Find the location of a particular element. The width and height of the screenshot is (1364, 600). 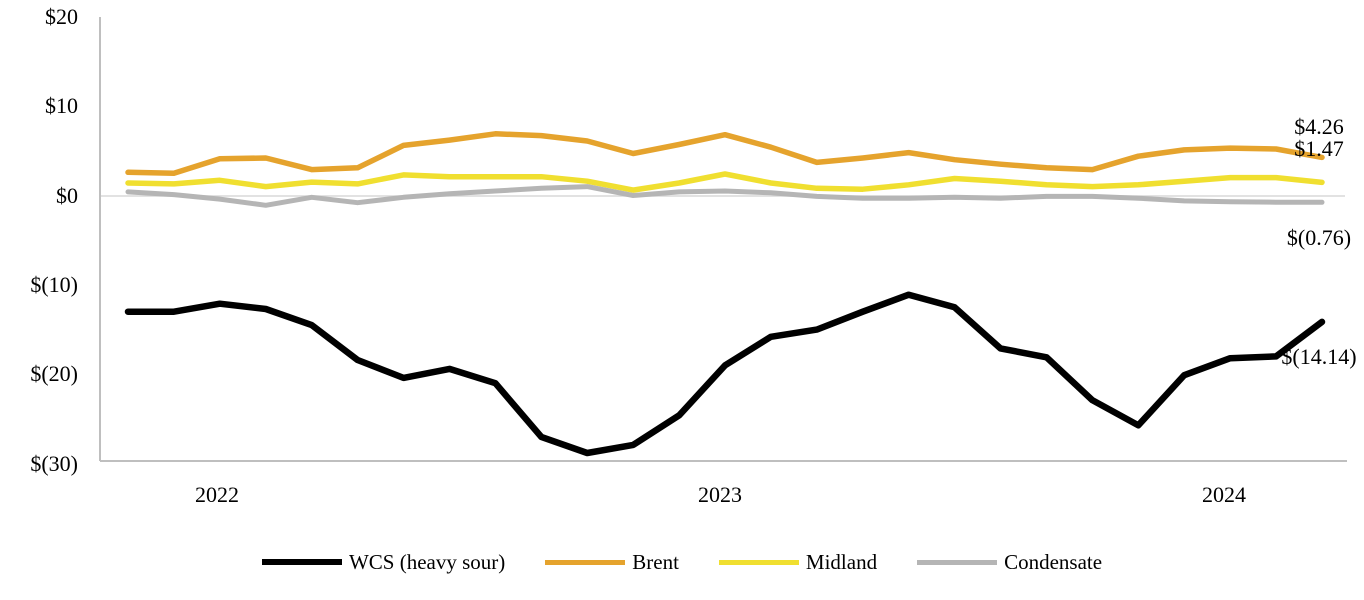

end-label-midland: $1.47 is located at coordinates (1319, 148).